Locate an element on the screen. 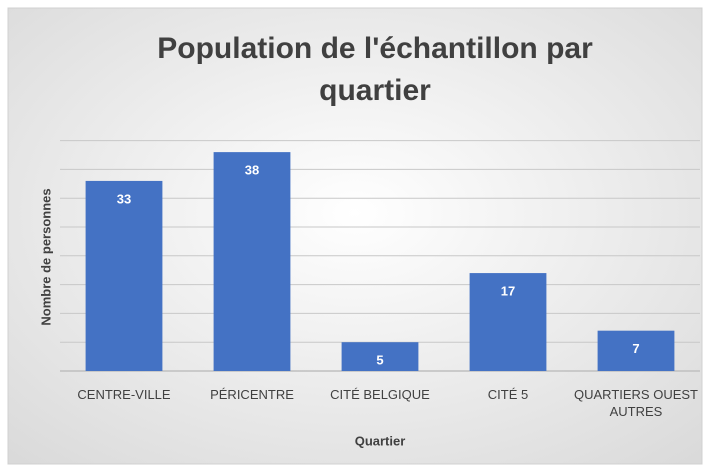 The height and width of the screenshot is (470, 710). x-tick-label: PÉRICENTRE is located at coordinates (252, 394).